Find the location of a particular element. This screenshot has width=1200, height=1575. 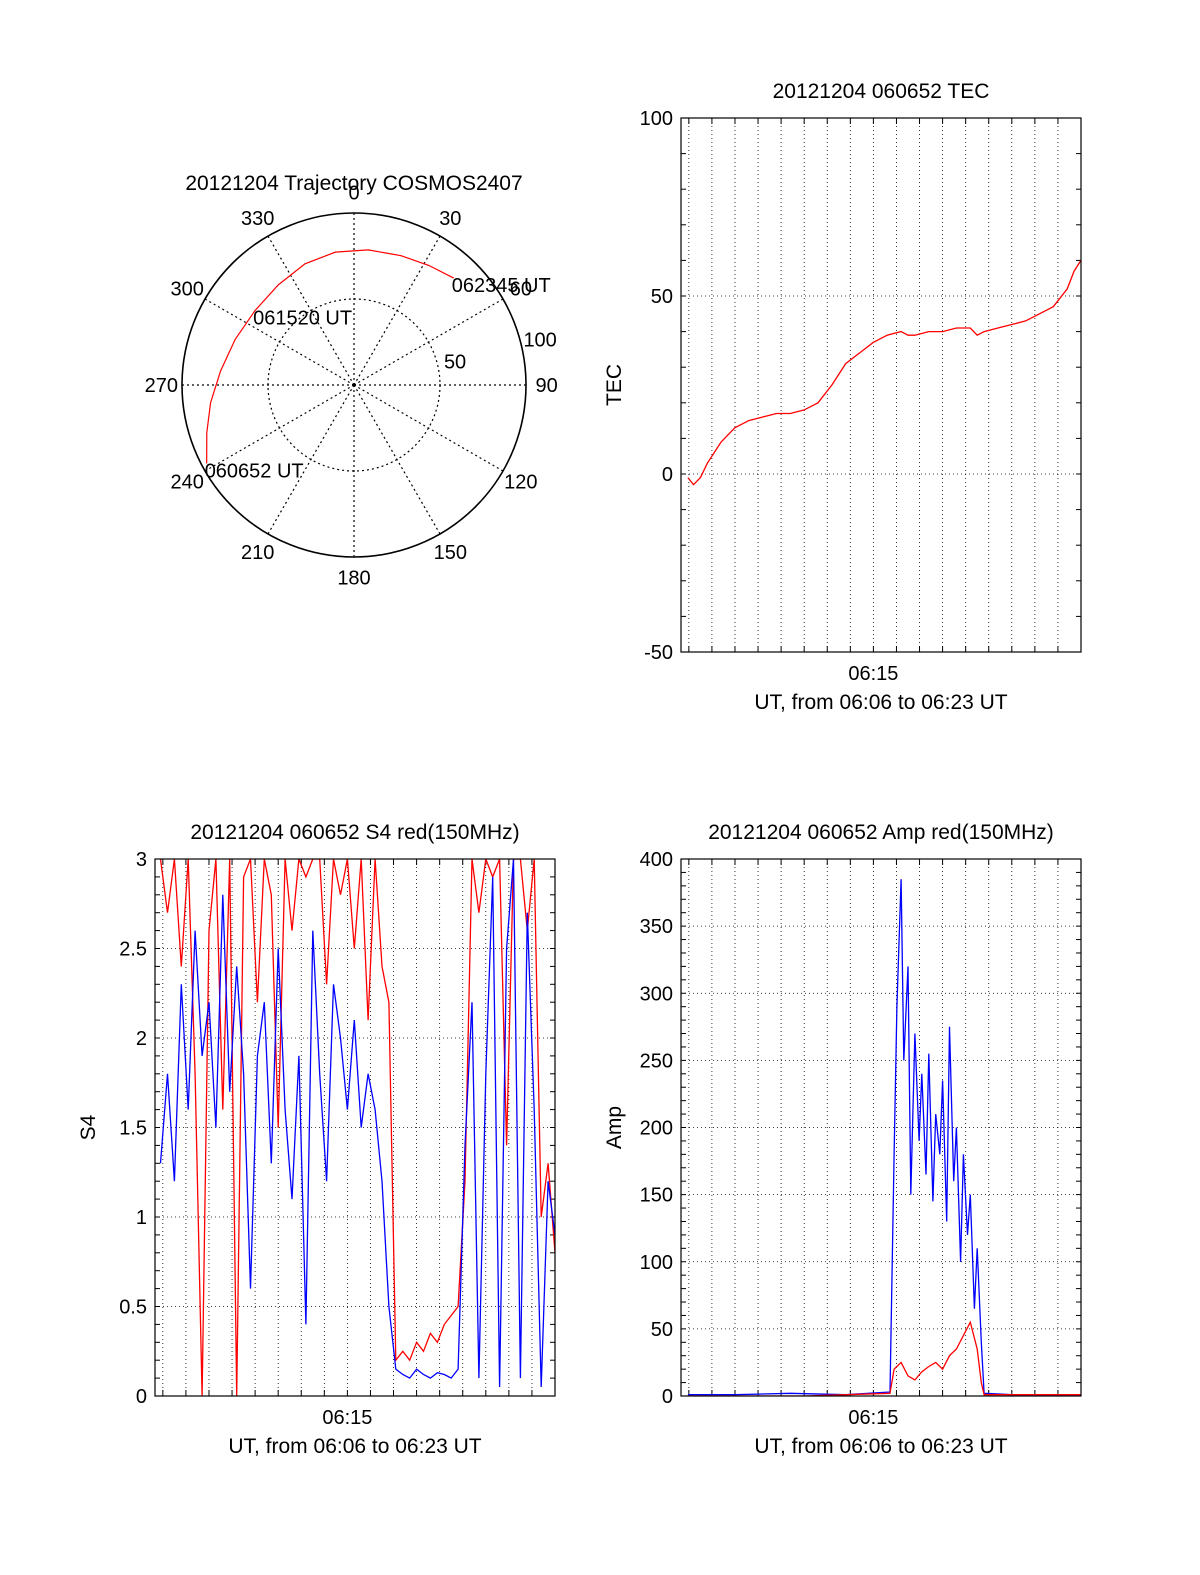

y-axis-label: S4 is located at coordinates (88, 1127).